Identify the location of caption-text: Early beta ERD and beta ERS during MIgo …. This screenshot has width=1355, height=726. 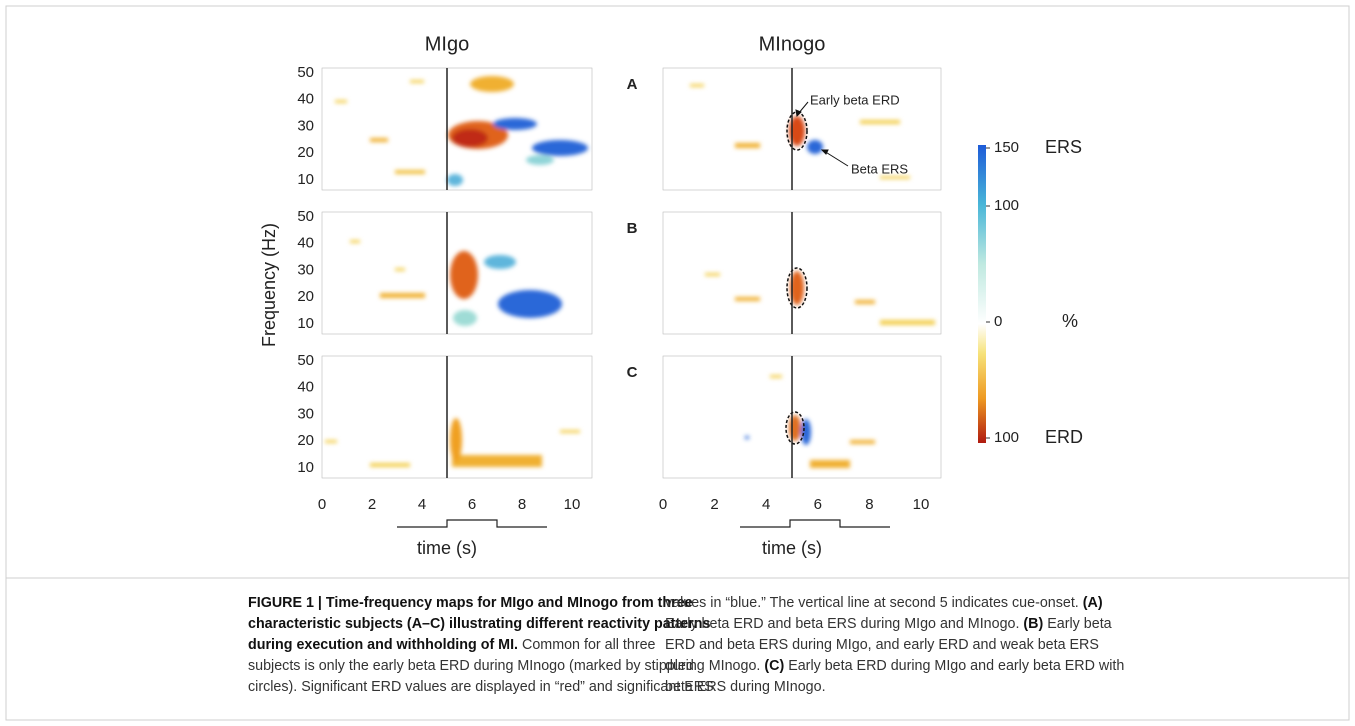
(844, 624).